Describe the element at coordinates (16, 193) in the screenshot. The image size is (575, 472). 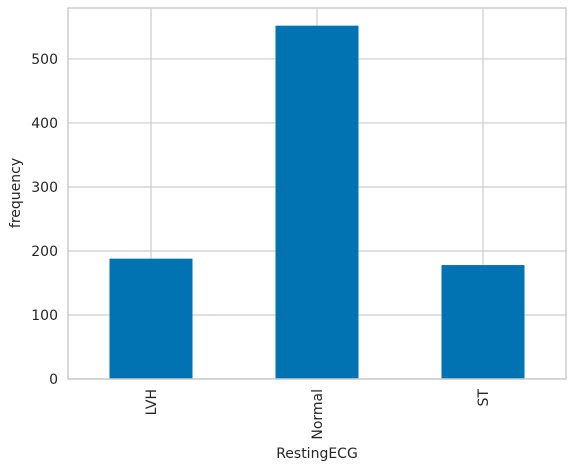
I see `y-axis-label: frequency` at that location.